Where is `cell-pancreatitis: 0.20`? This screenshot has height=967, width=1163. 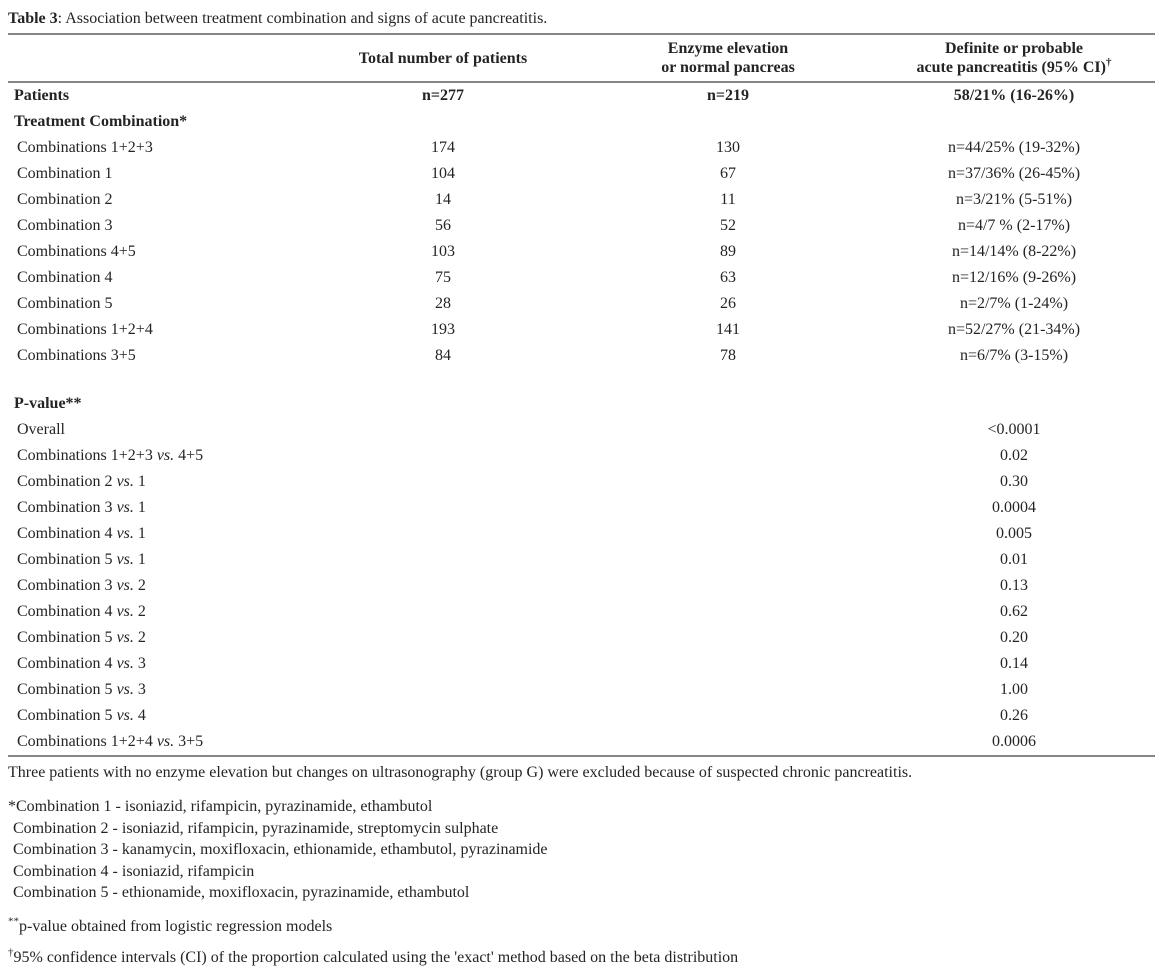
cell-pancreatitis: 0.20 is located at coordinates (1014, 637).